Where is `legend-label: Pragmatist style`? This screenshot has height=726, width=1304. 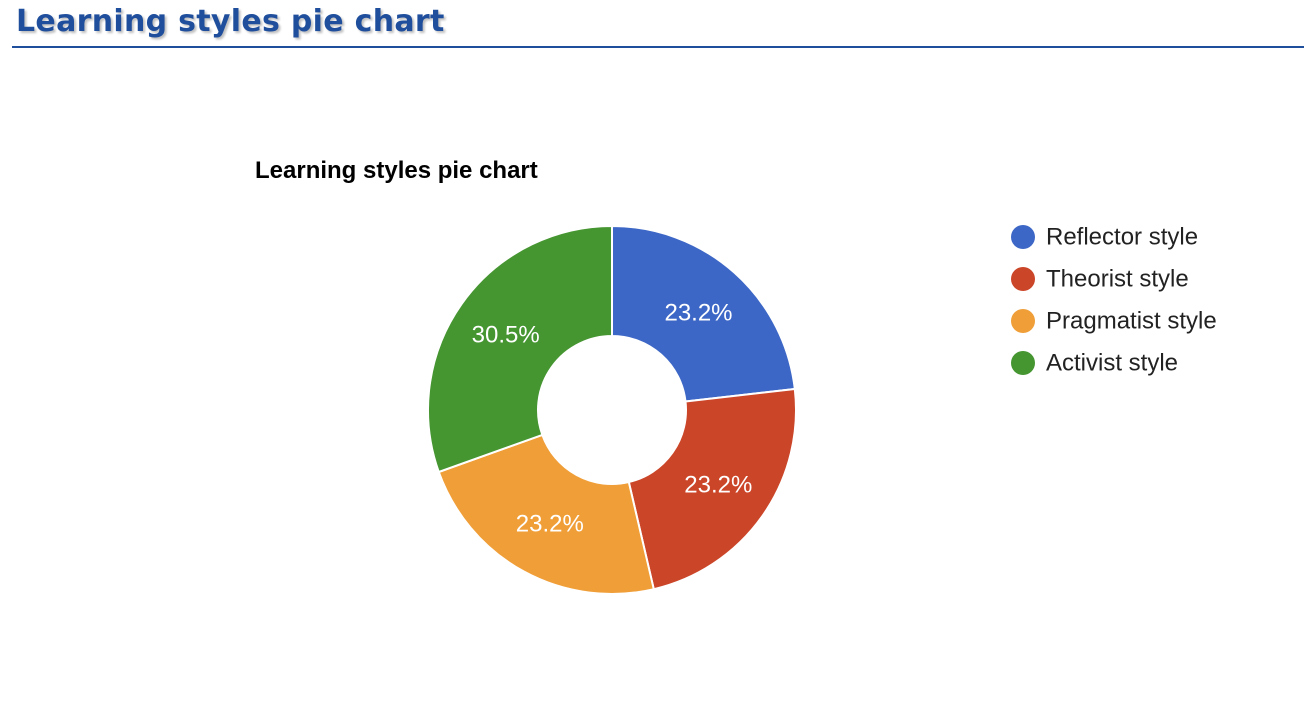 legend-label: Pragmatist style is located at coordinates (1131, 321).